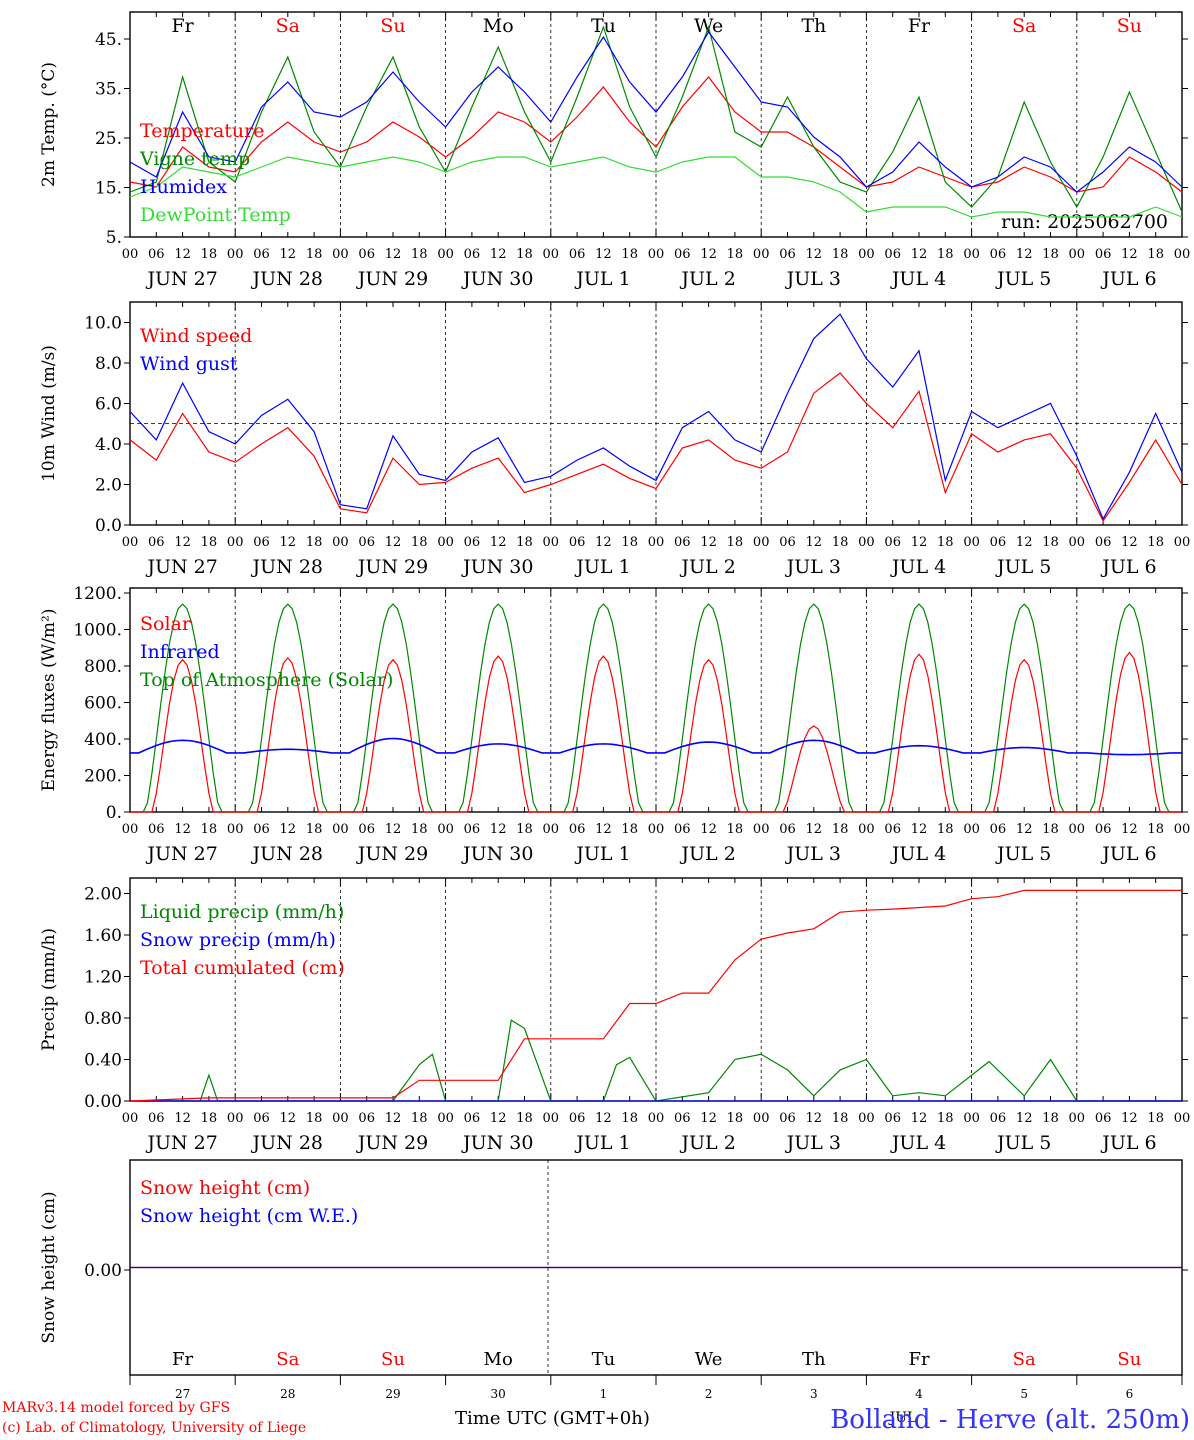 The width and height of the screenshot is (1194, 1440). Describe the element at coordinates (108, 486) in the screenshot. I see `y-tick-label: 2.0` at that location.